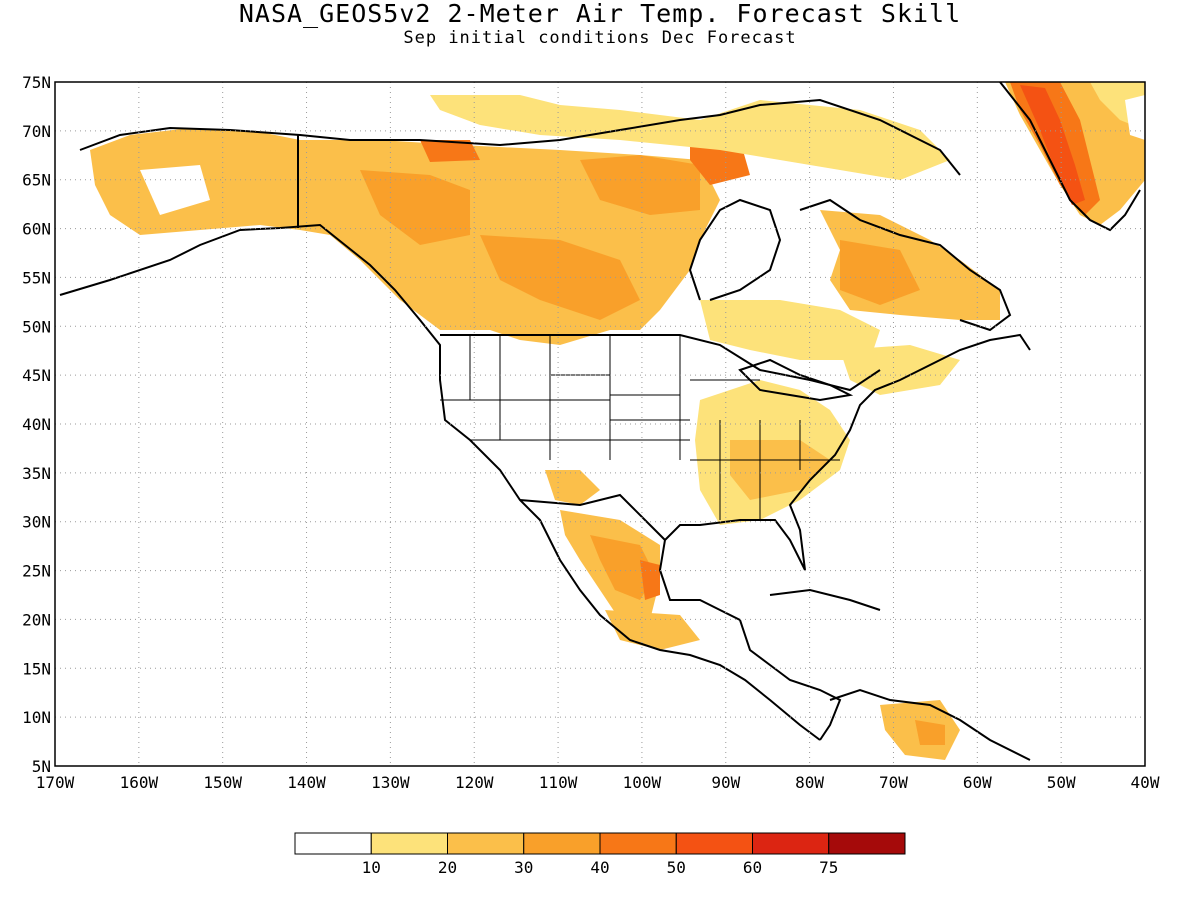 This screenshot has height=900, width=1200. I want to click on lat-tick-label: 65N, so click(36, 180).